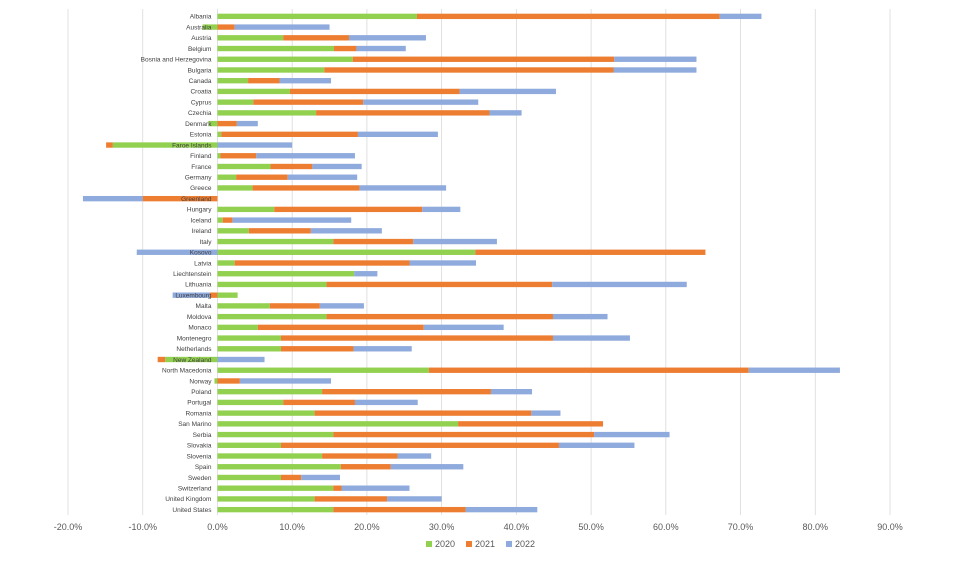  Describe the element at coordinates (199, 403) in the screenshot. I see `category-label: Portugal` at that location.